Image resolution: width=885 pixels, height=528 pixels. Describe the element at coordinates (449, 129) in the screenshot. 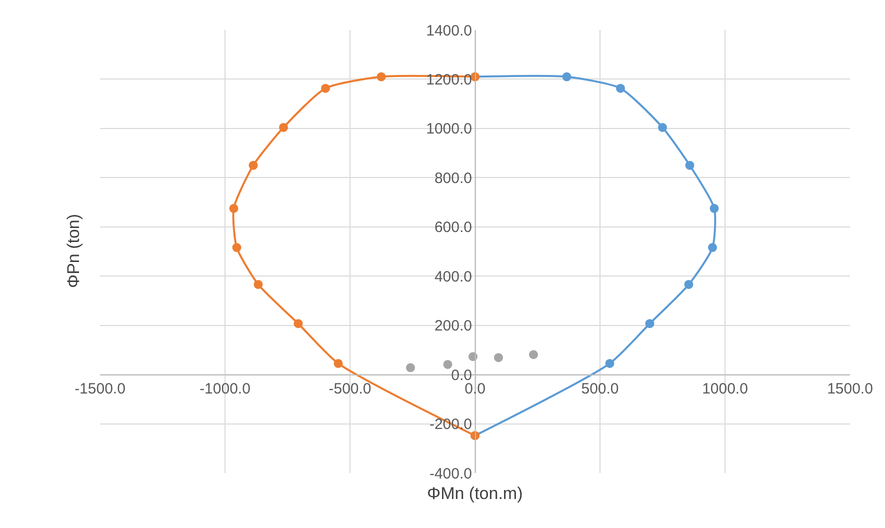

I see `y-tick-label: 1000.0` at that location.